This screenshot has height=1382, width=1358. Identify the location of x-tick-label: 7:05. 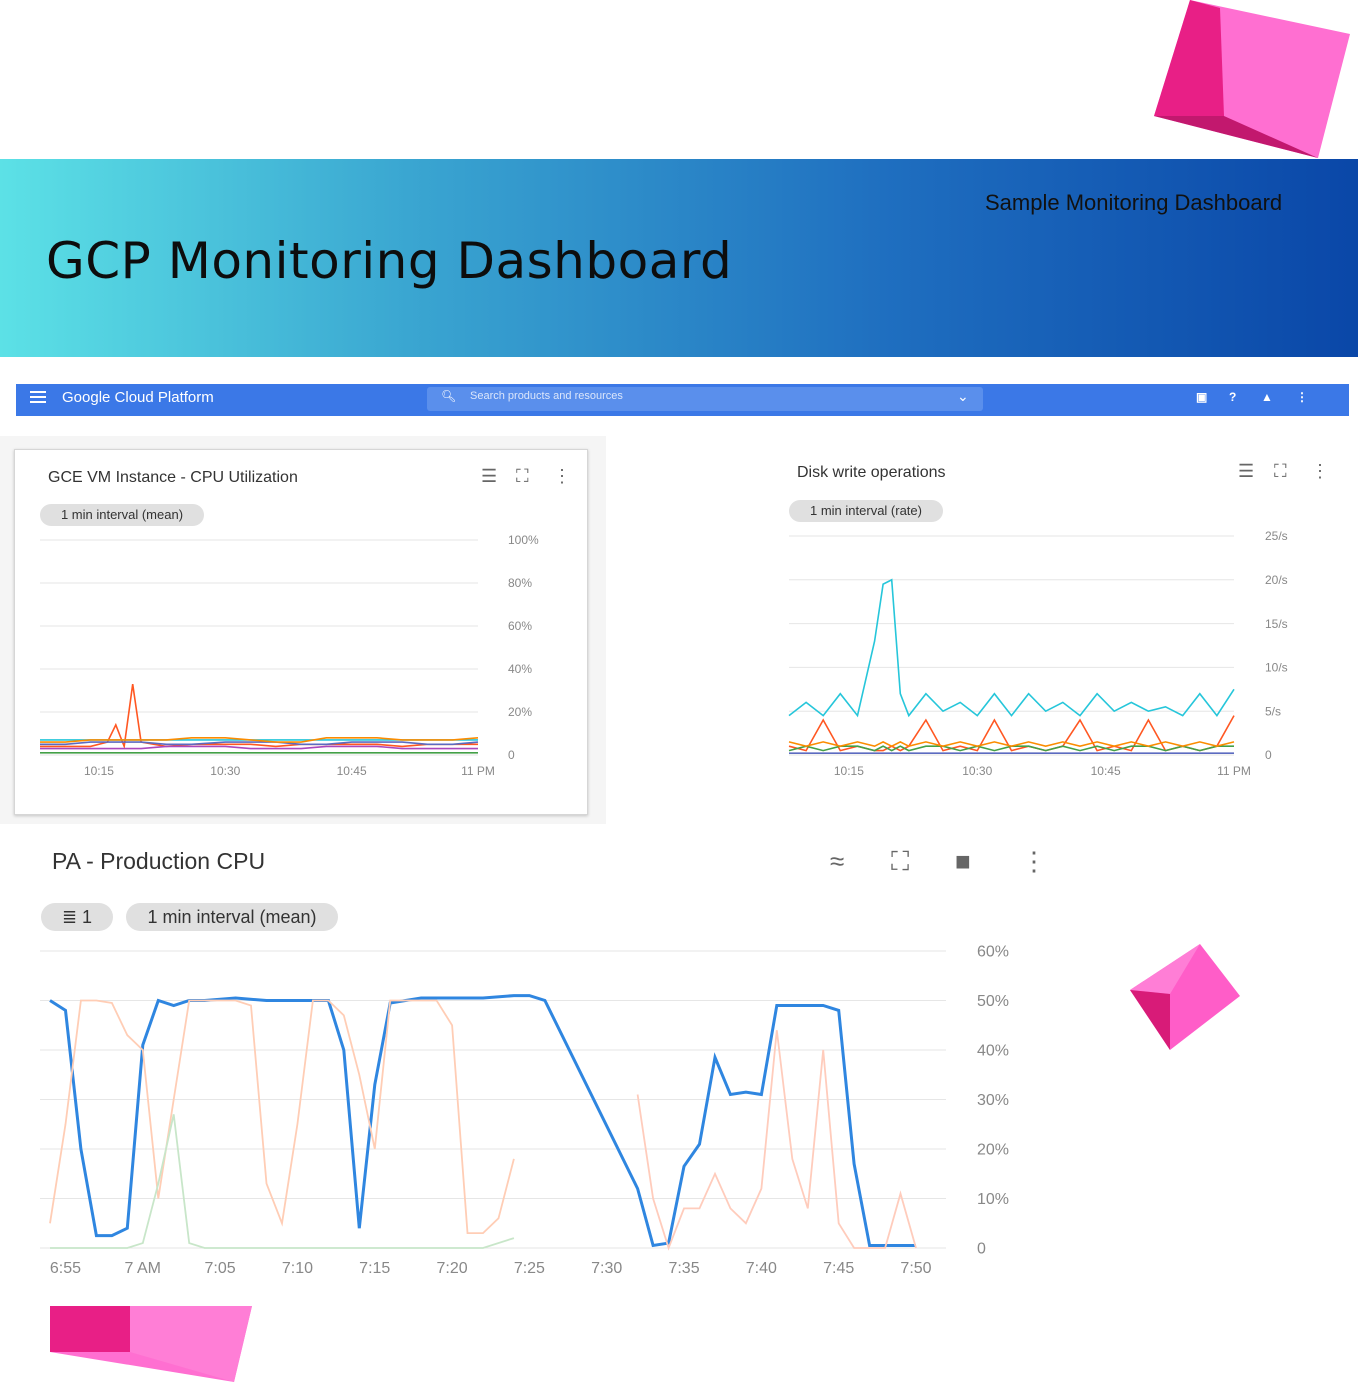
(220, 1268).